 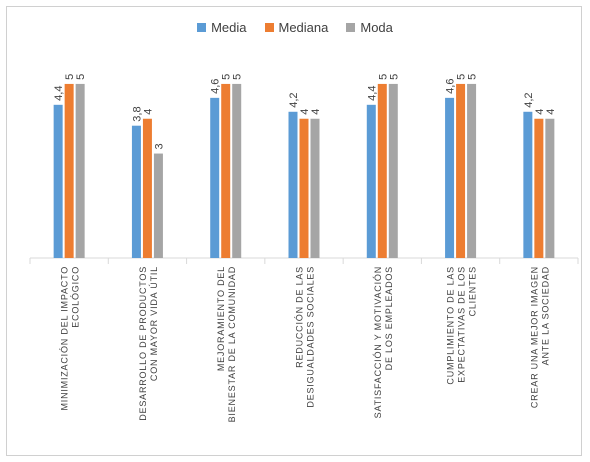 I want to click on legend-swatch-mediana, so click(x=269, y=27).